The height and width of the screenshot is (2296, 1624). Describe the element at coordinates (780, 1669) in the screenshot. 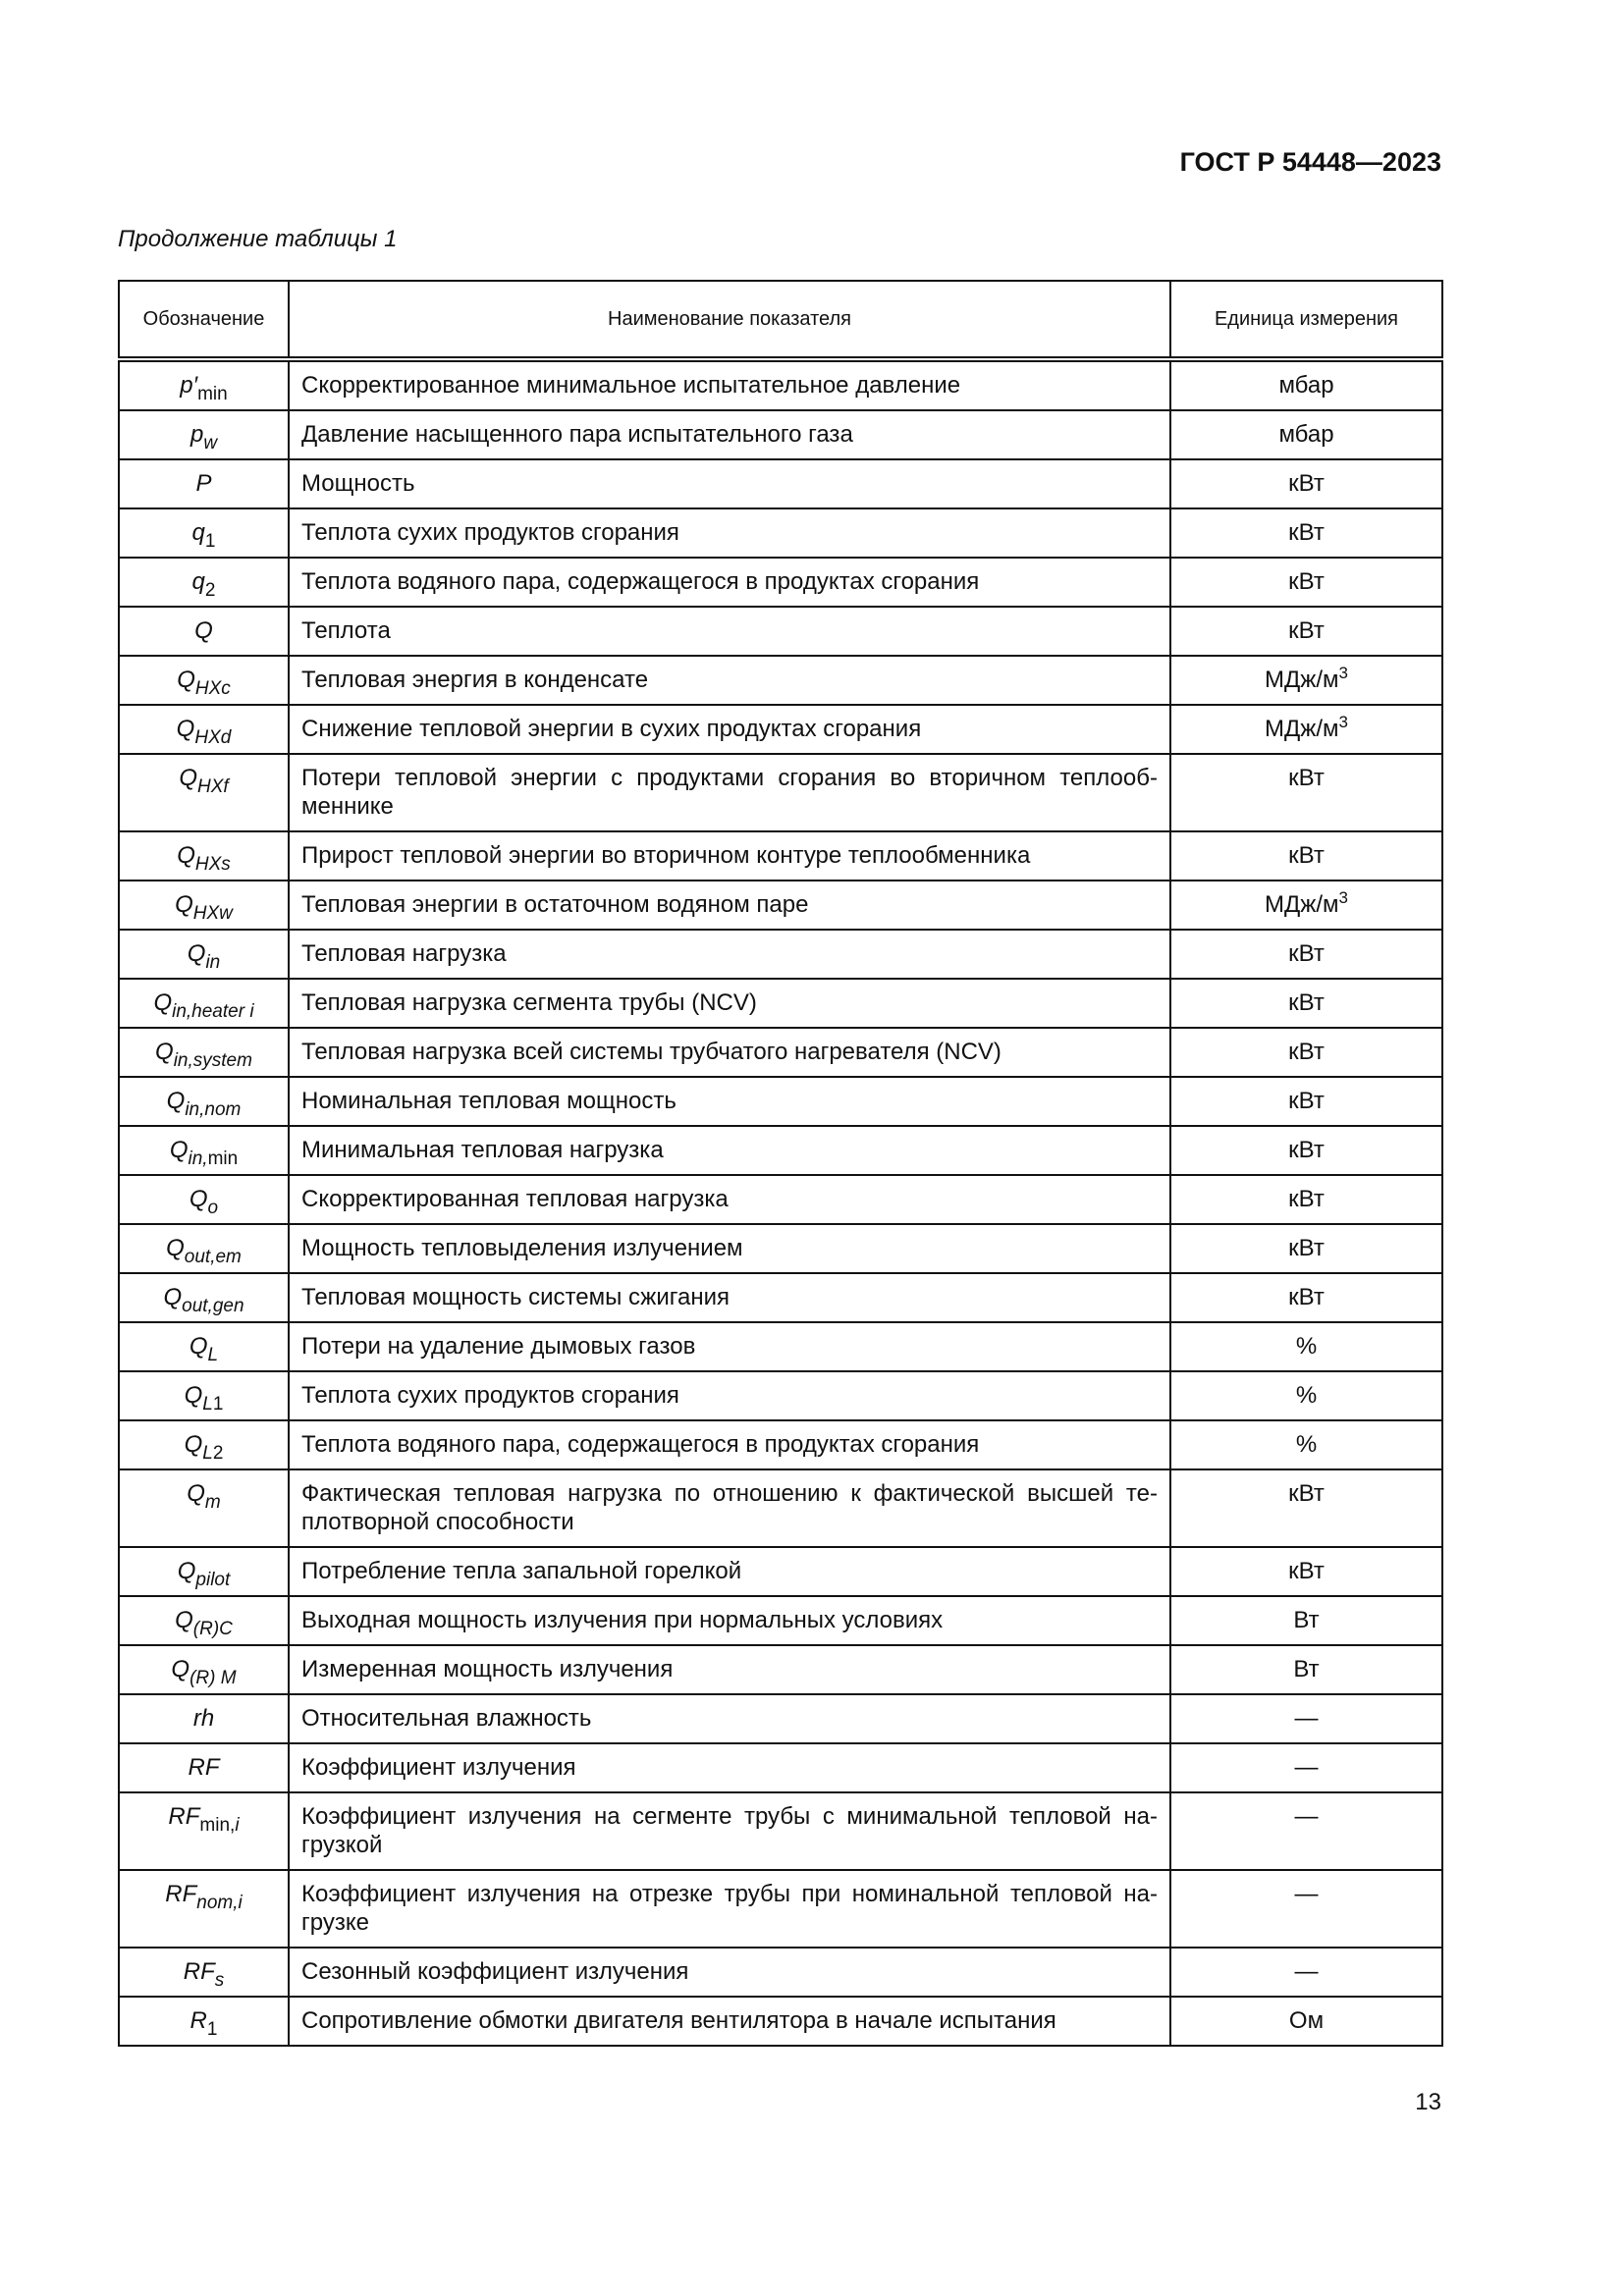

I see `table-row: Q(R) M Измеренная мощность излучения Вт` at that location.